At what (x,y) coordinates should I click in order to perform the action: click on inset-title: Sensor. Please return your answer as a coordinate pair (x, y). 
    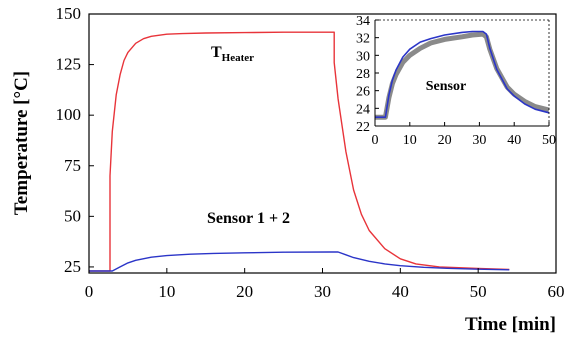
    Looking at the image, I should click on (446, 86).